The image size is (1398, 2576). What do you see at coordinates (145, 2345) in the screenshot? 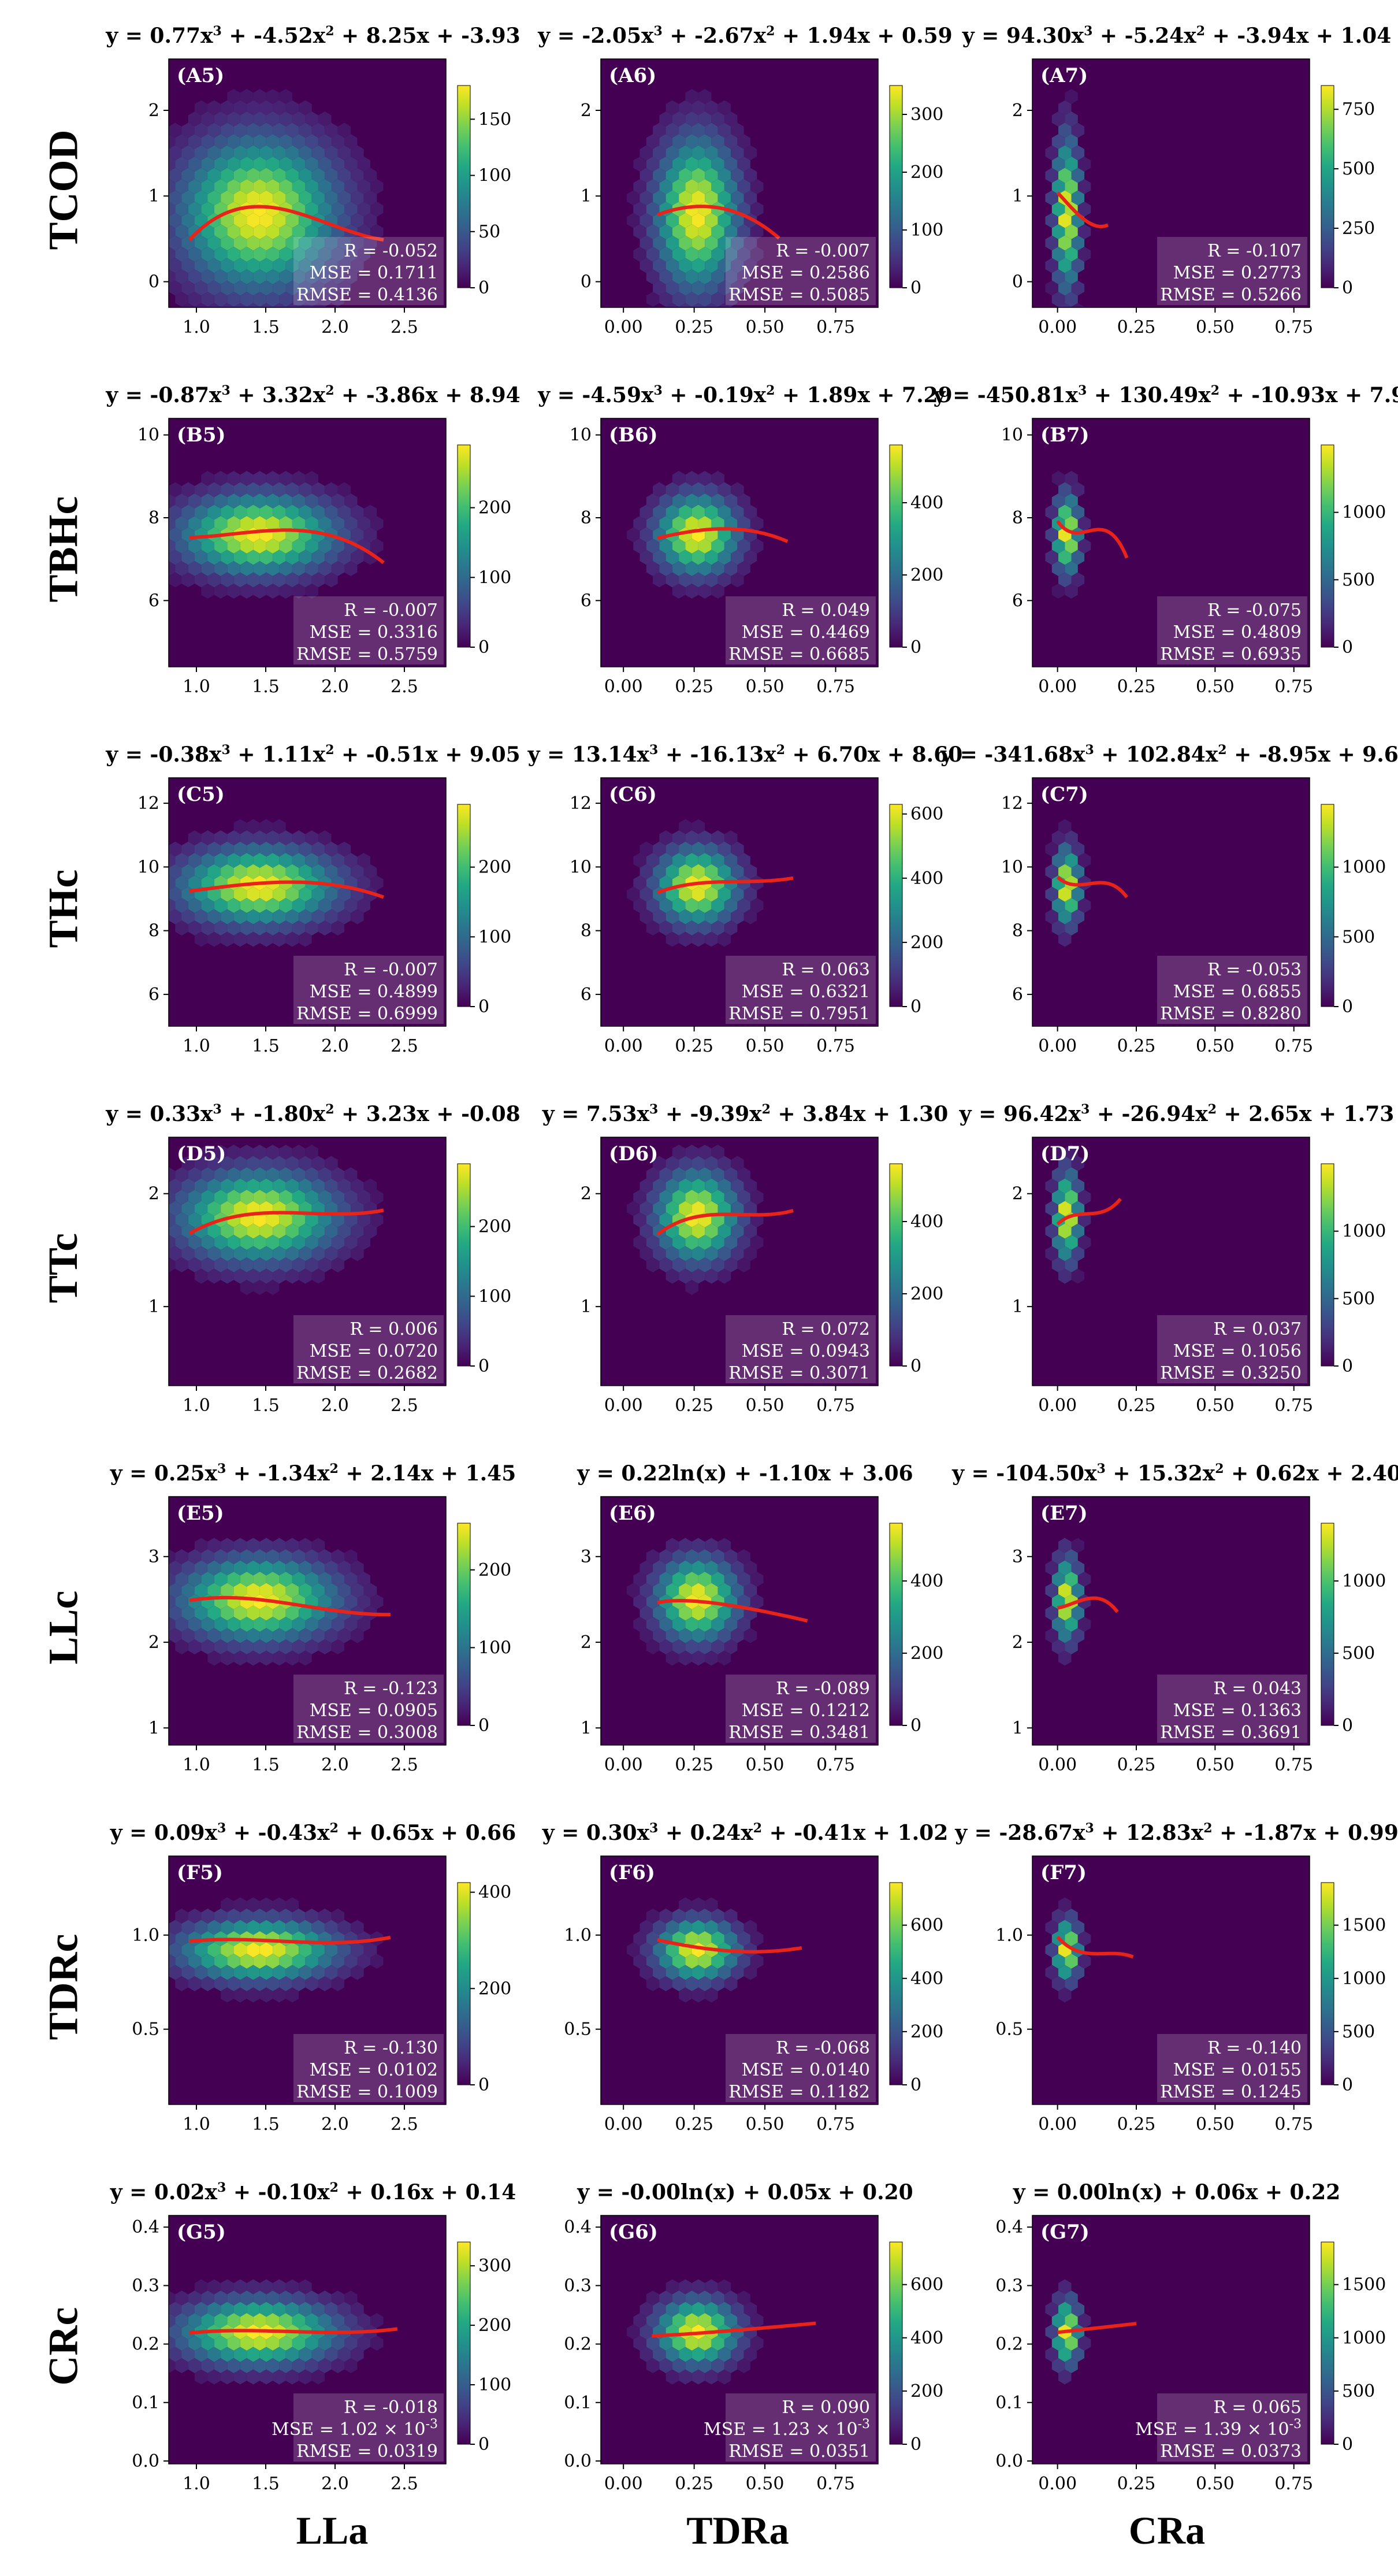
I see `y-tick-label: 0.2` at bounding box center [145, 2345].